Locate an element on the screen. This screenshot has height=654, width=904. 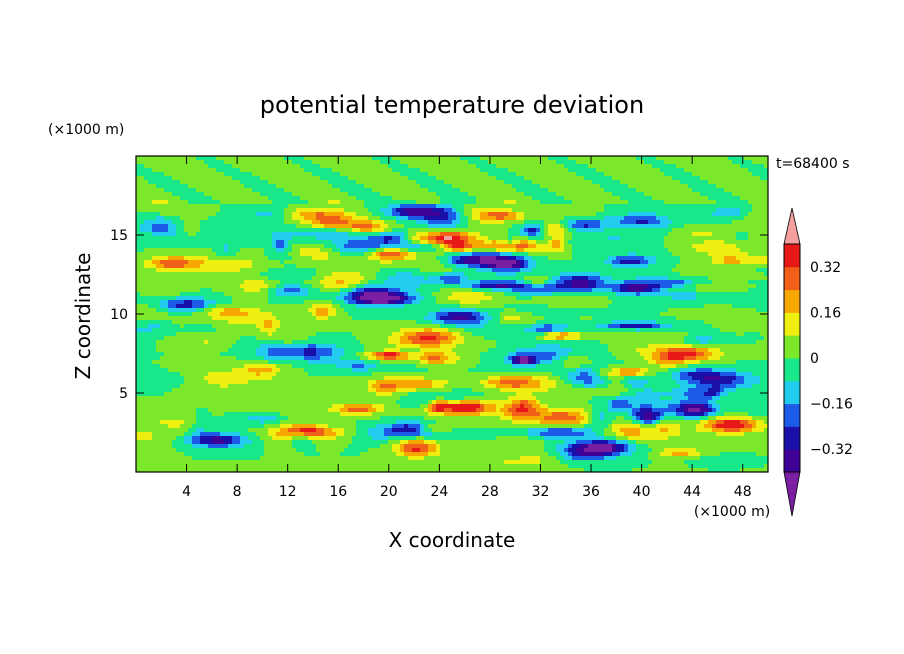
y-unit-label: (×1000 m) is located at coordinates (86, 130).